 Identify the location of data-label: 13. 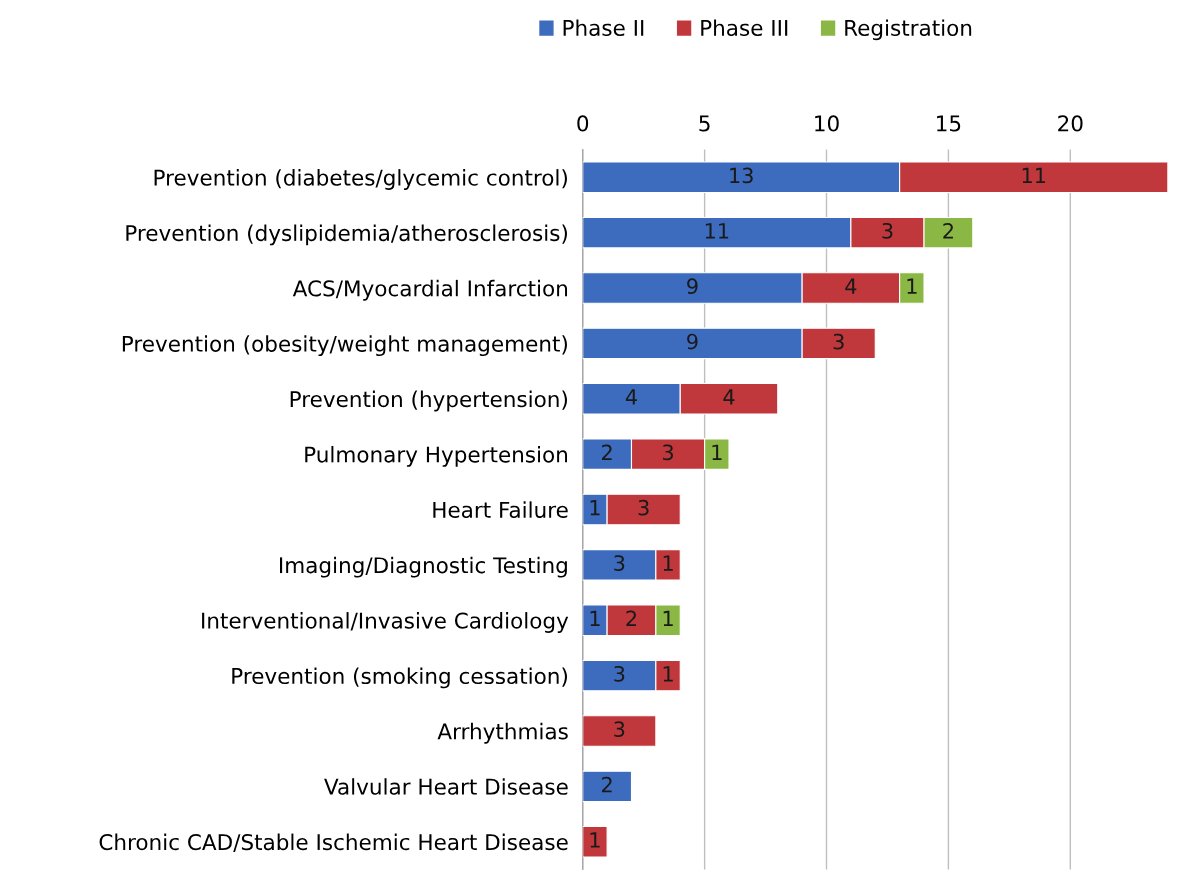
(741, 175).